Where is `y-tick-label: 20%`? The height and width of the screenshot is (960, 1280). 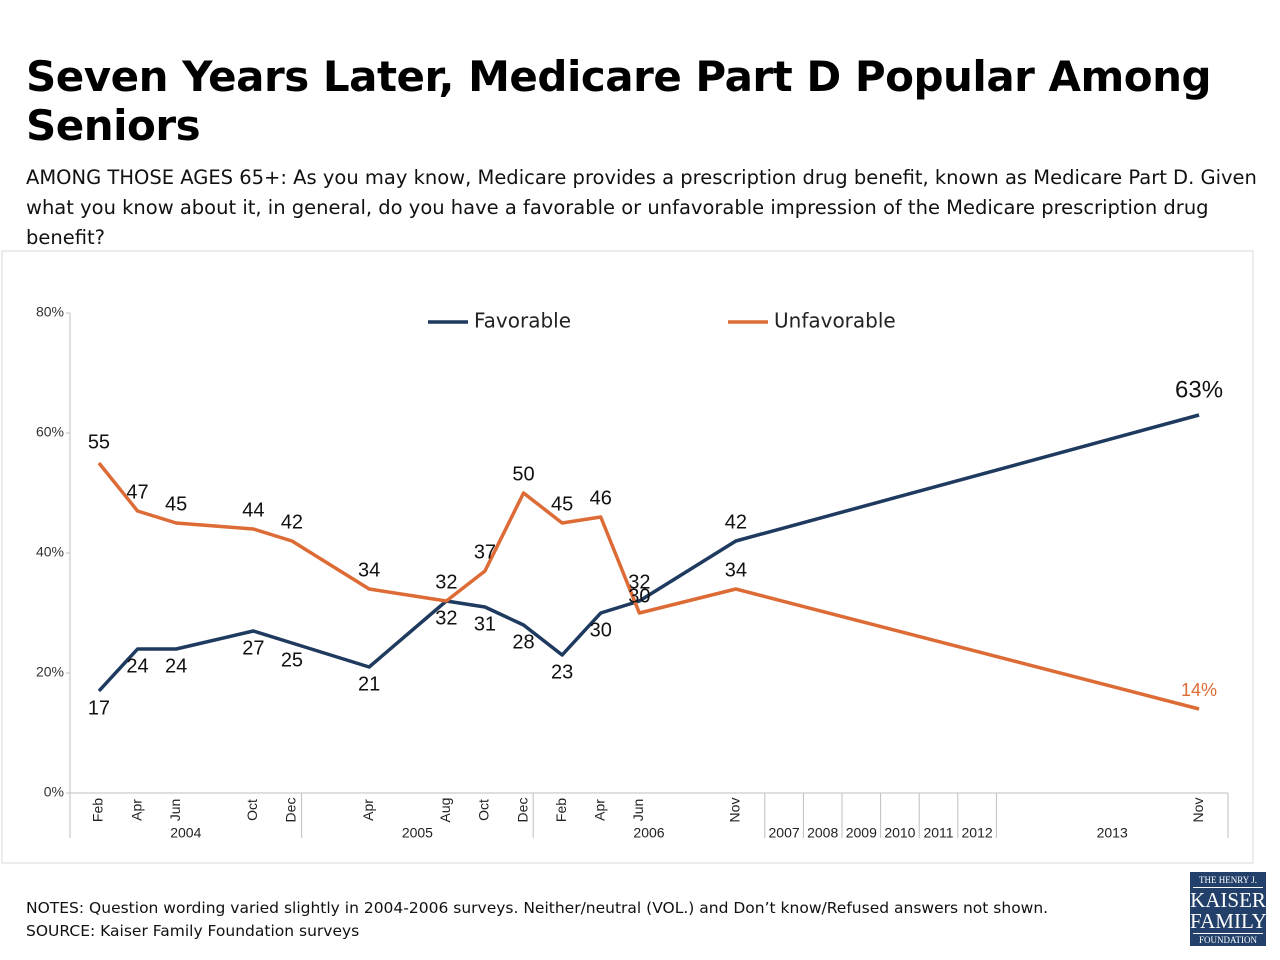 y-tick-label: 20% is located at coordinates (50, 672).